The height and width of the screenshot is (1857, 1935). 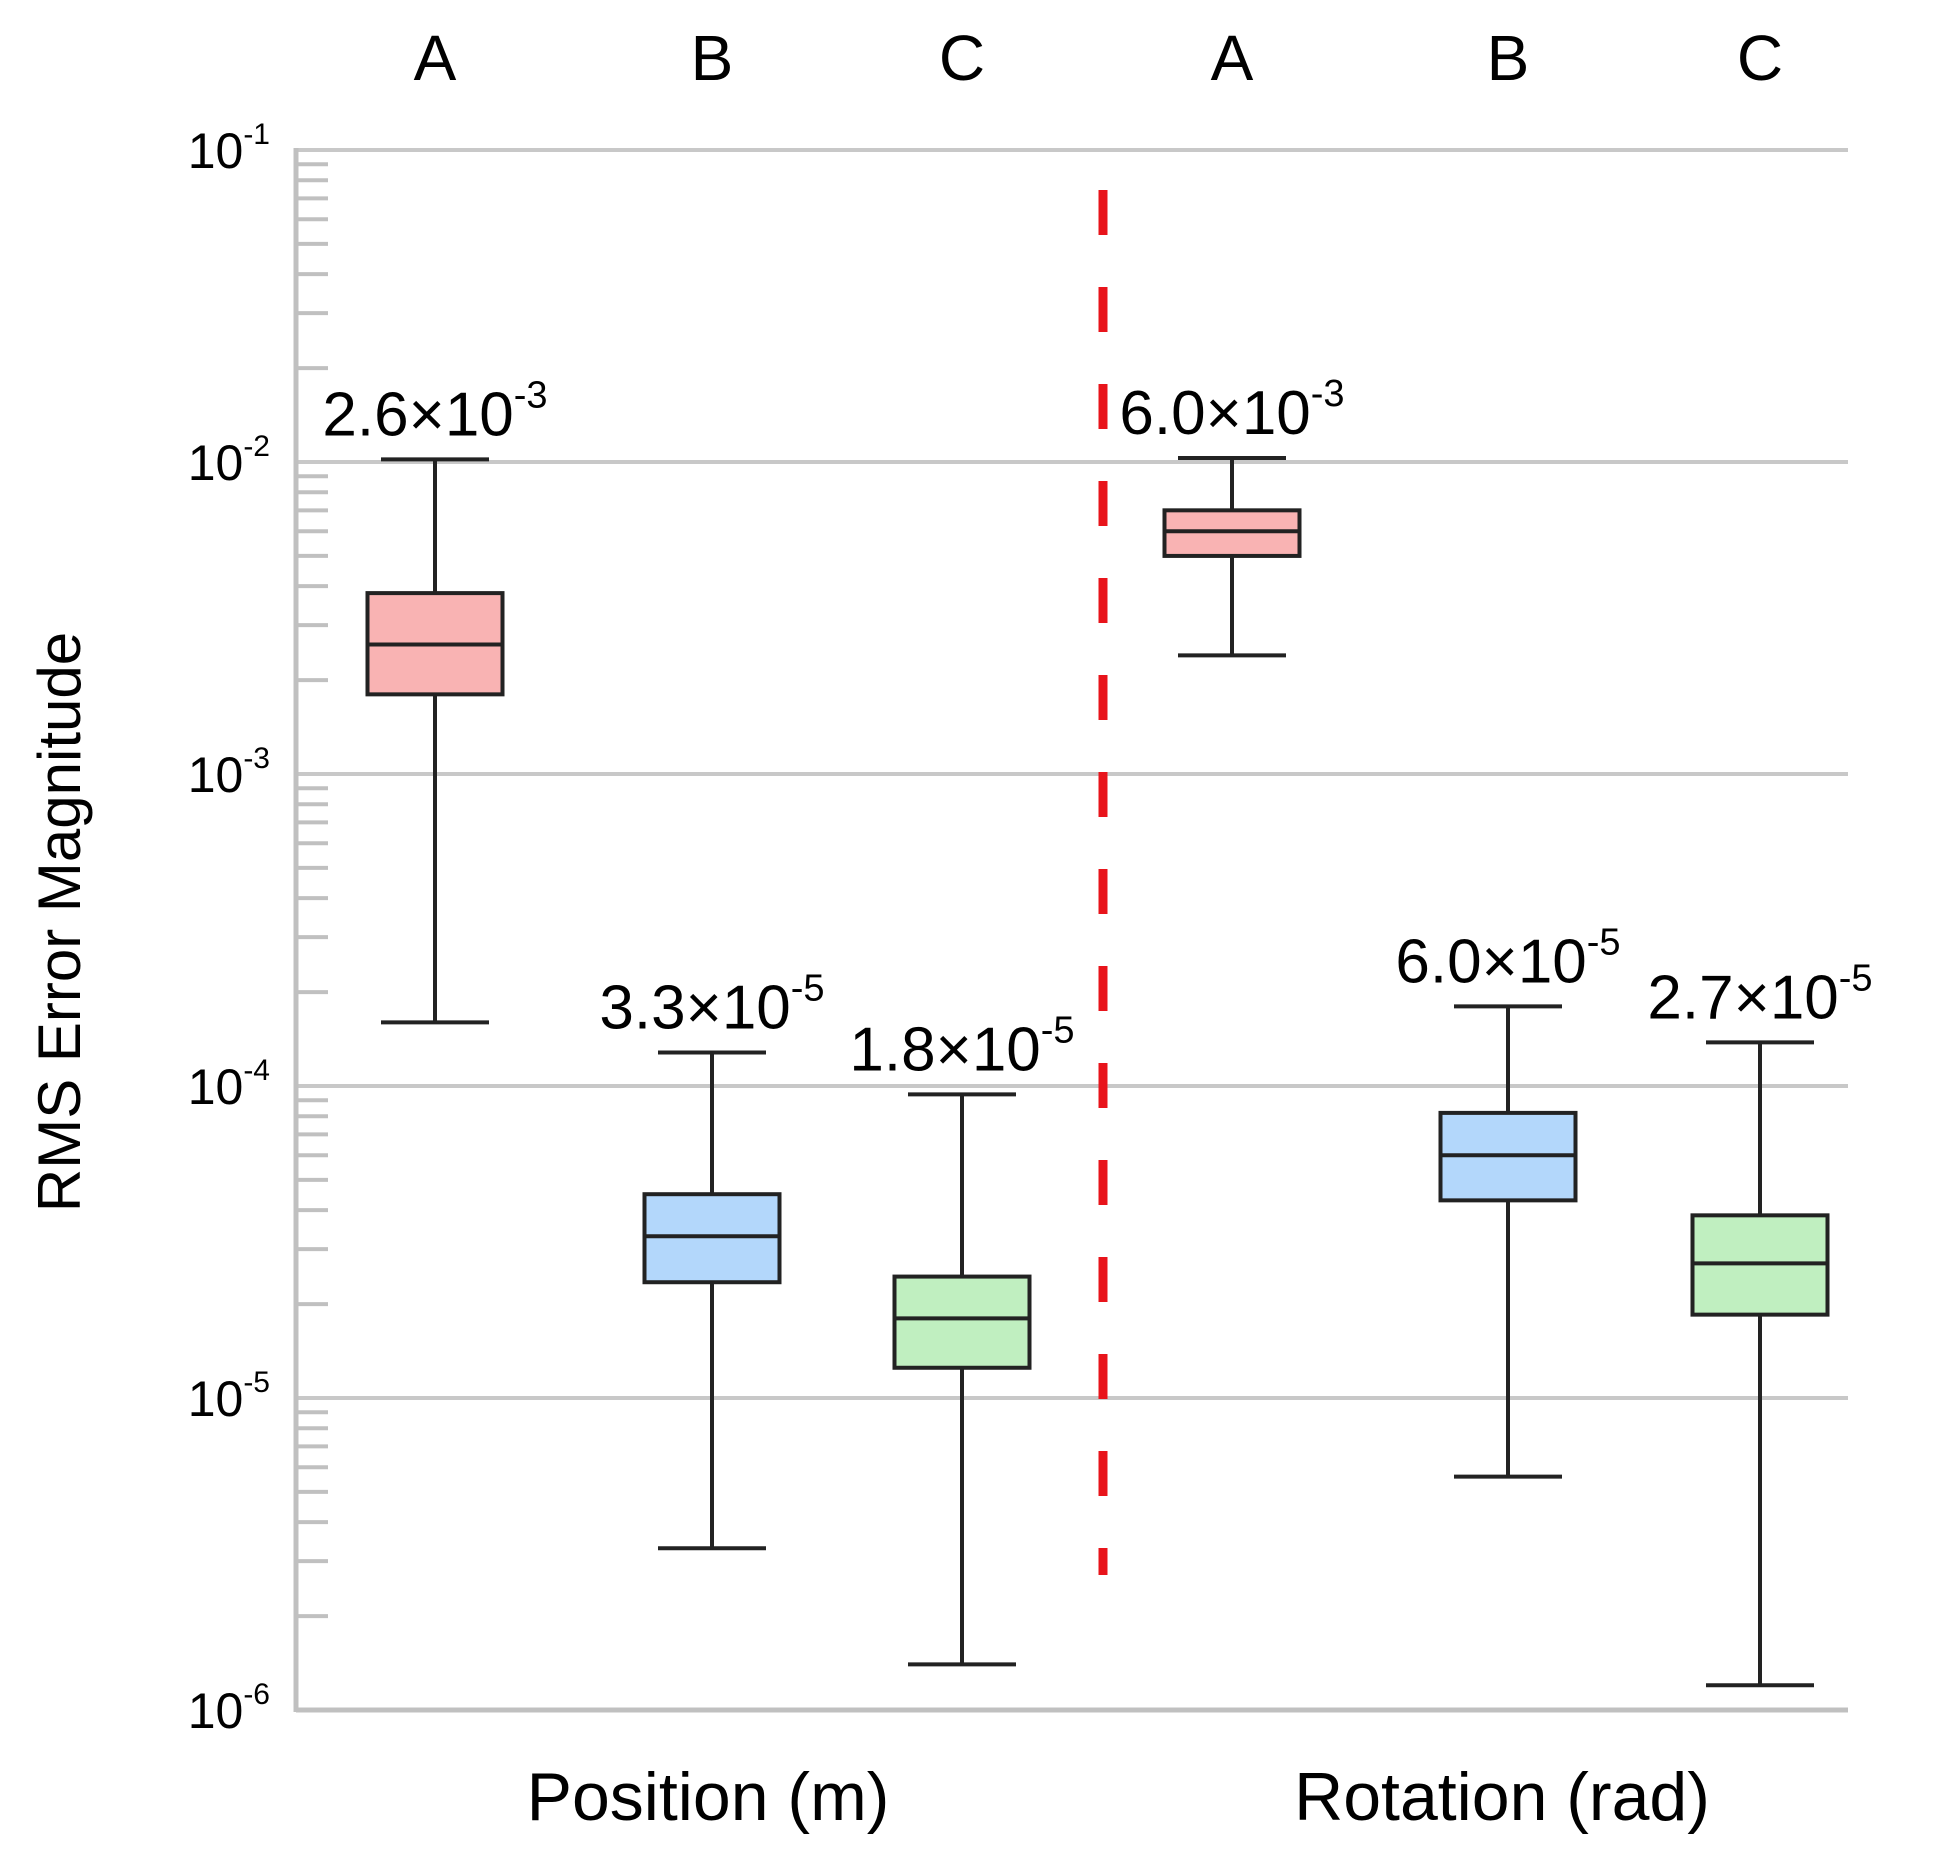 What do you see at coordinates (1759, 994) in the screenshot?
I see `median-annotation: 2.7×10⁻⁵` at bounding box center [1759, 994].